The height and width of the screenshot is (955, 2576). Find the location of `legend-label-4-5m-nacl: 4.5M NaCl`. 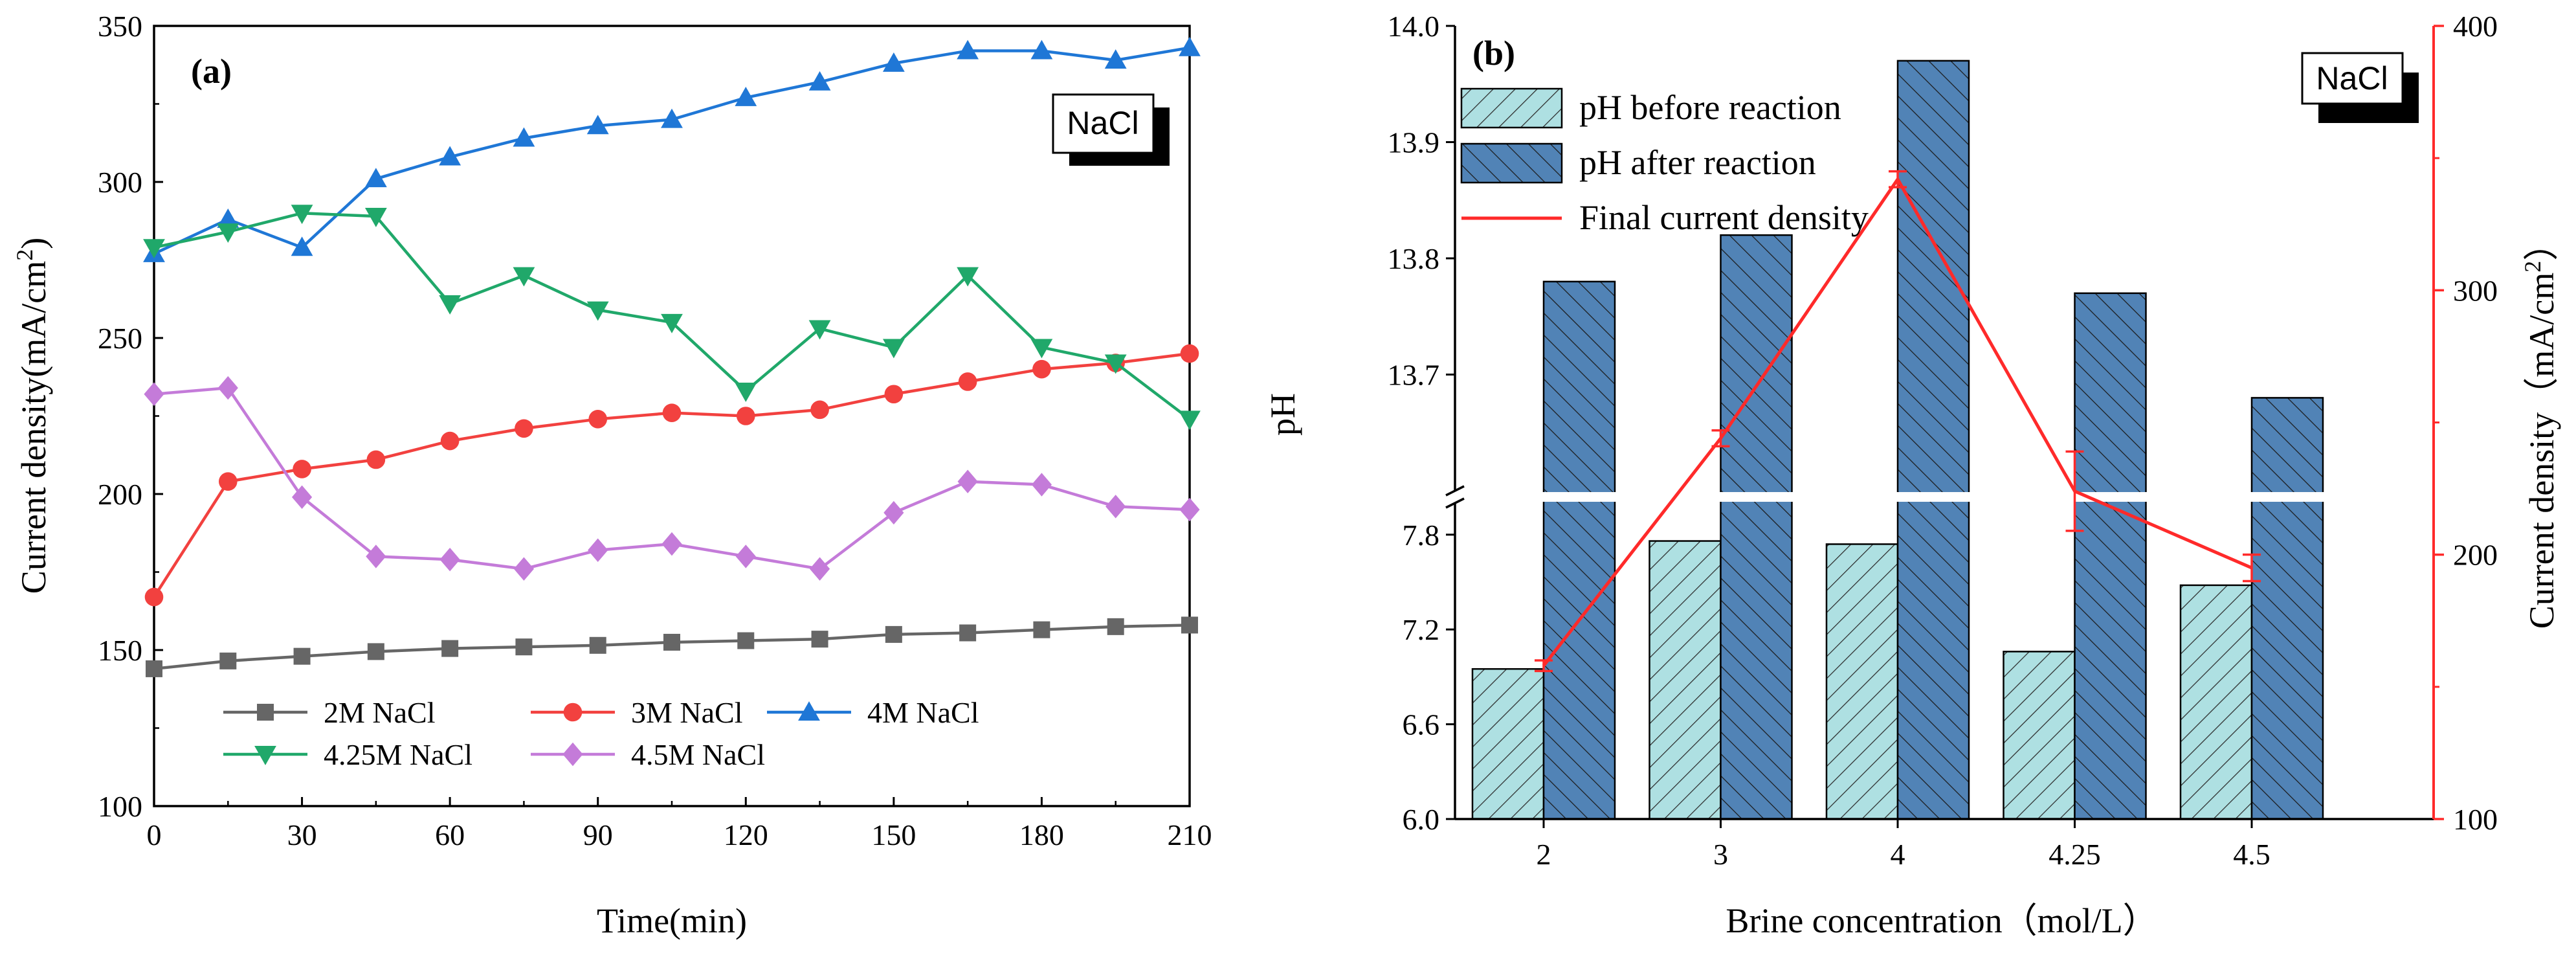

legend-label-4-5m-nacl: 4.5M NaCl is located at coordinates (698, 754).